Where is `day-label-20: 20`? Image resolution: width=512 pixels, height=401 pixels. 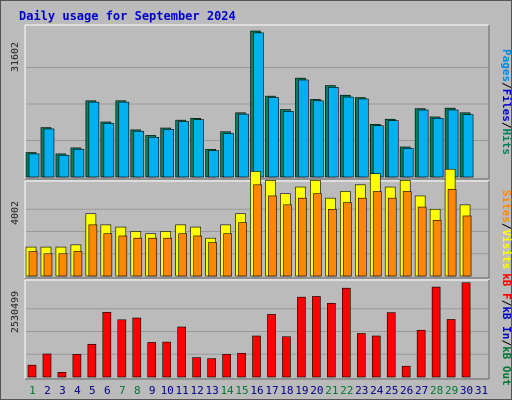
day-label-20: 20 is located at coordinates (316, 390).